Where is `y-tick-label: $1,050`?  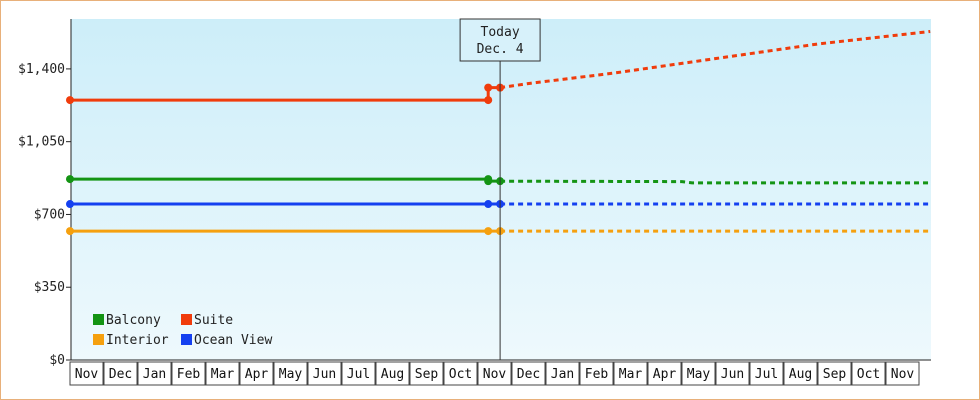 y-tick-label: $1,050 is located at coordinates (41, 142).